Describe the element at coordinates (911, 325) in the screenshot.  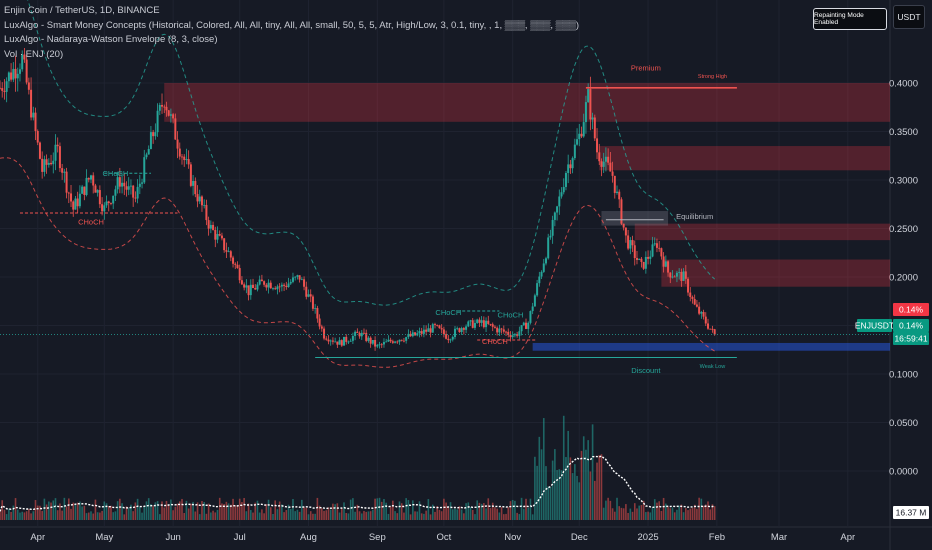
I see `price-axis-badge` at that location.